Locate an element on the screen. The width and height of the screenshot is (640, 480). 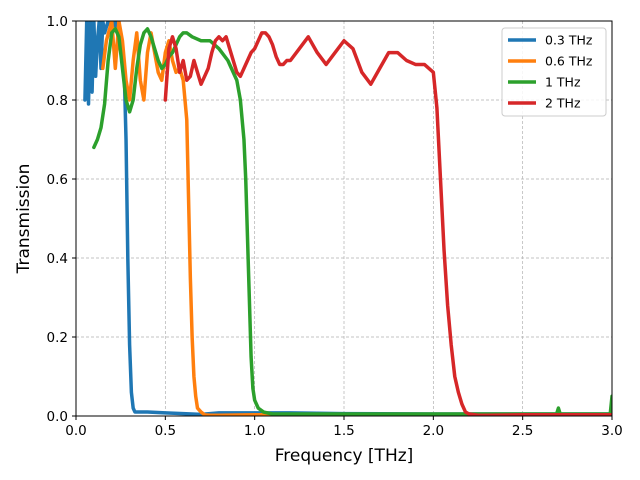
x-tick-label: 2.0 is located at coordinates (433, 431).